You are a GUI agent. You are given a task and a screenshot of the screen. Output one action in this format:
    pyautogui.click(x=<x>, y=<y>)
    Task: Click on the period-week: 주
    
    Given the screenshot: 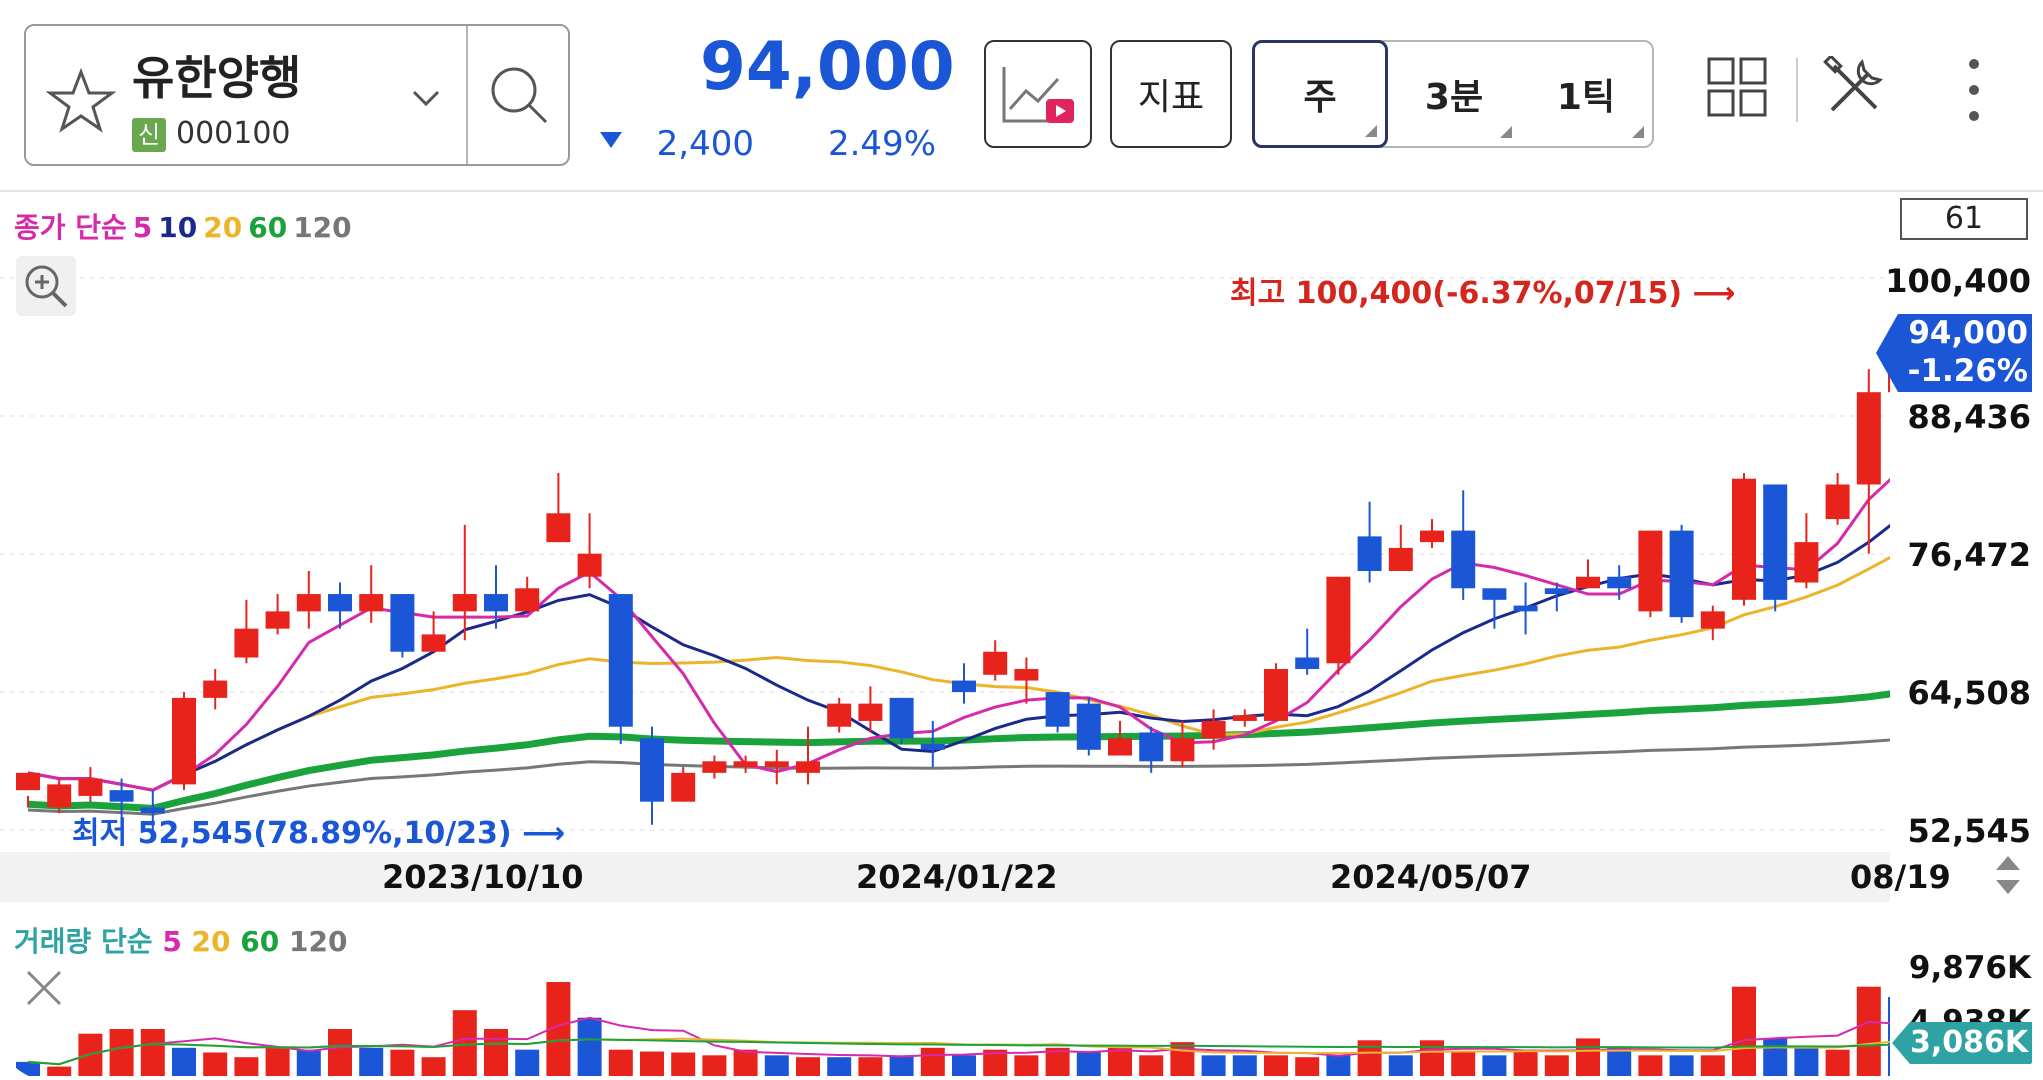 What is the action you would take?
    pyautogui.click(x=1320, y=94)
    